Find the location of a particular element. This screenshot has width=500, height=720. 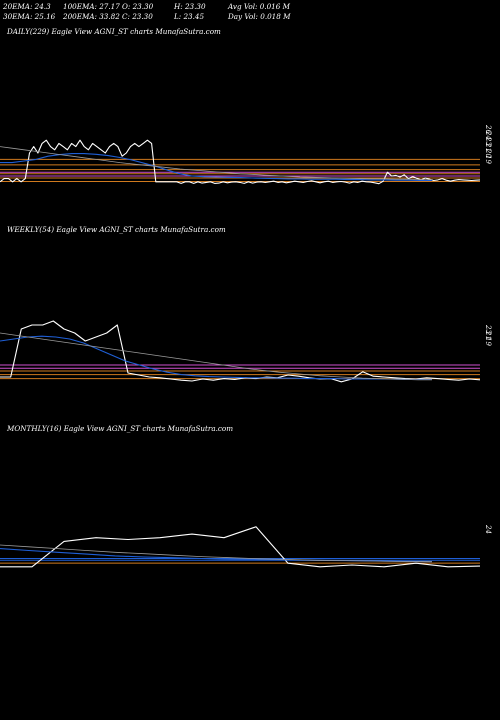

ema20-label: 20EMA: 24.3 is located at coordinates (27, 6).